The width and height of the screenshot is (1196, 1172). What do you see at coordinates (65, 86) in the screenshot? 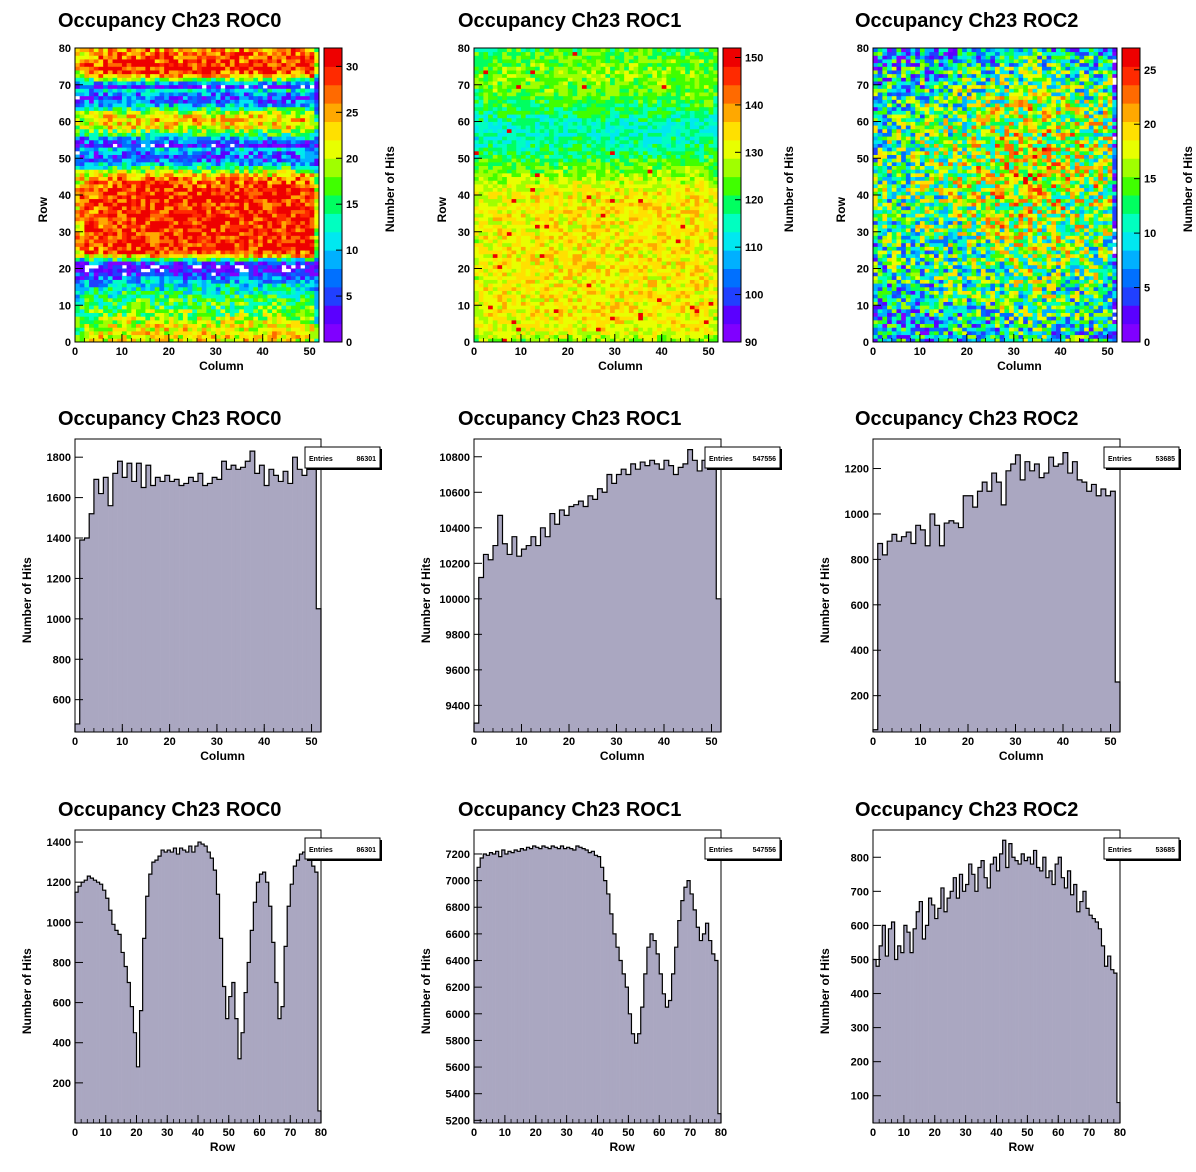
I see `y-tick-label: 70` at bounding box center [65, 86].